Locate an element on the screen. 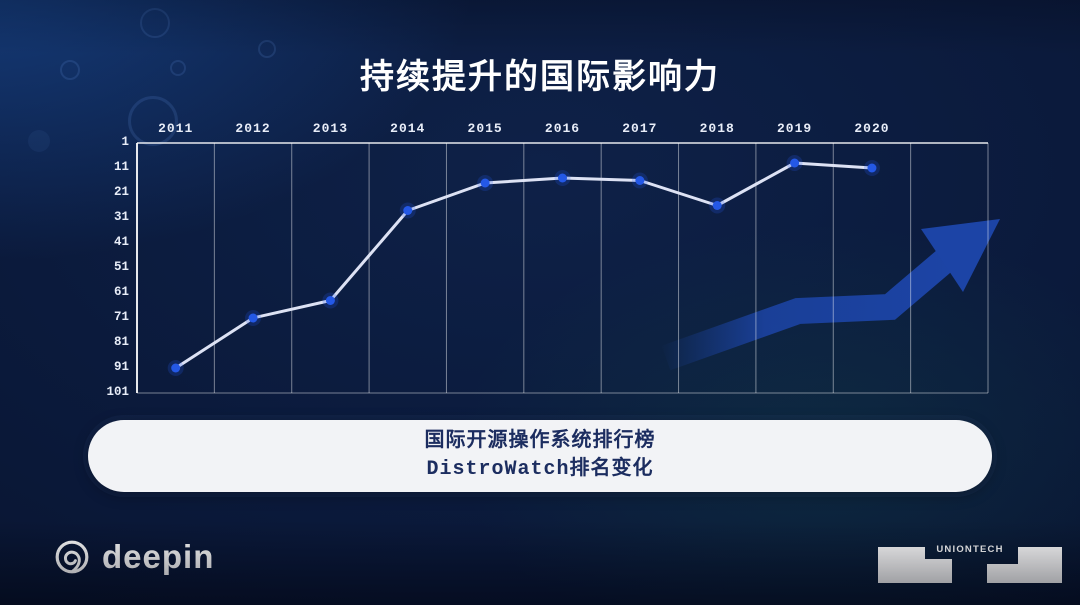  year-label-2012: 2012 is located at coordinates (253, 128).